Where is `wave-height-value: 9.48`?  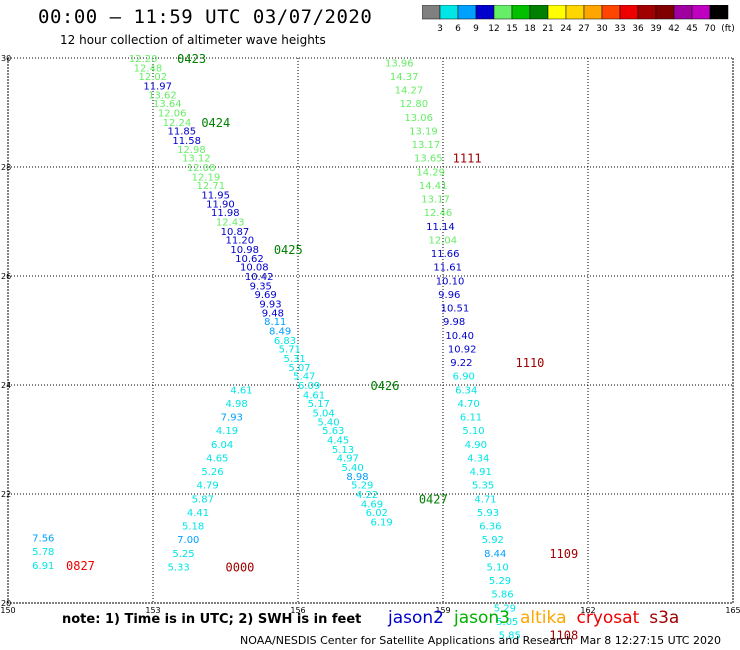 wave-height-value: 9.48 is located at coordinates (273, 314).